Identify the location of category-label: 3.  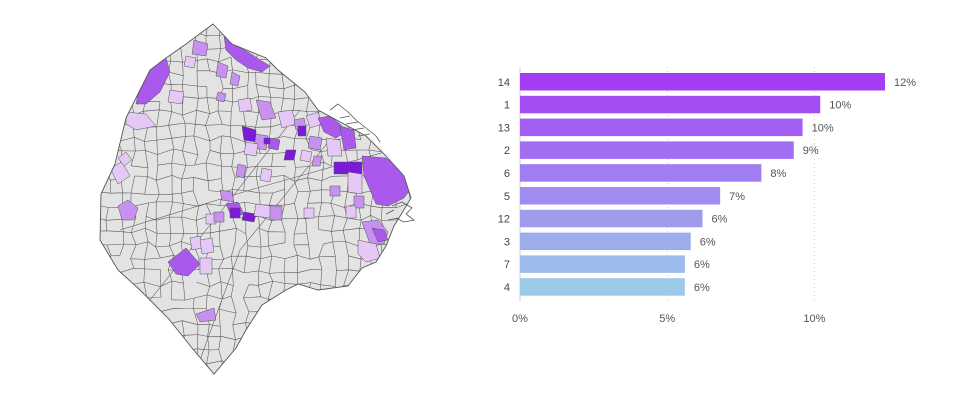
(507, 242).